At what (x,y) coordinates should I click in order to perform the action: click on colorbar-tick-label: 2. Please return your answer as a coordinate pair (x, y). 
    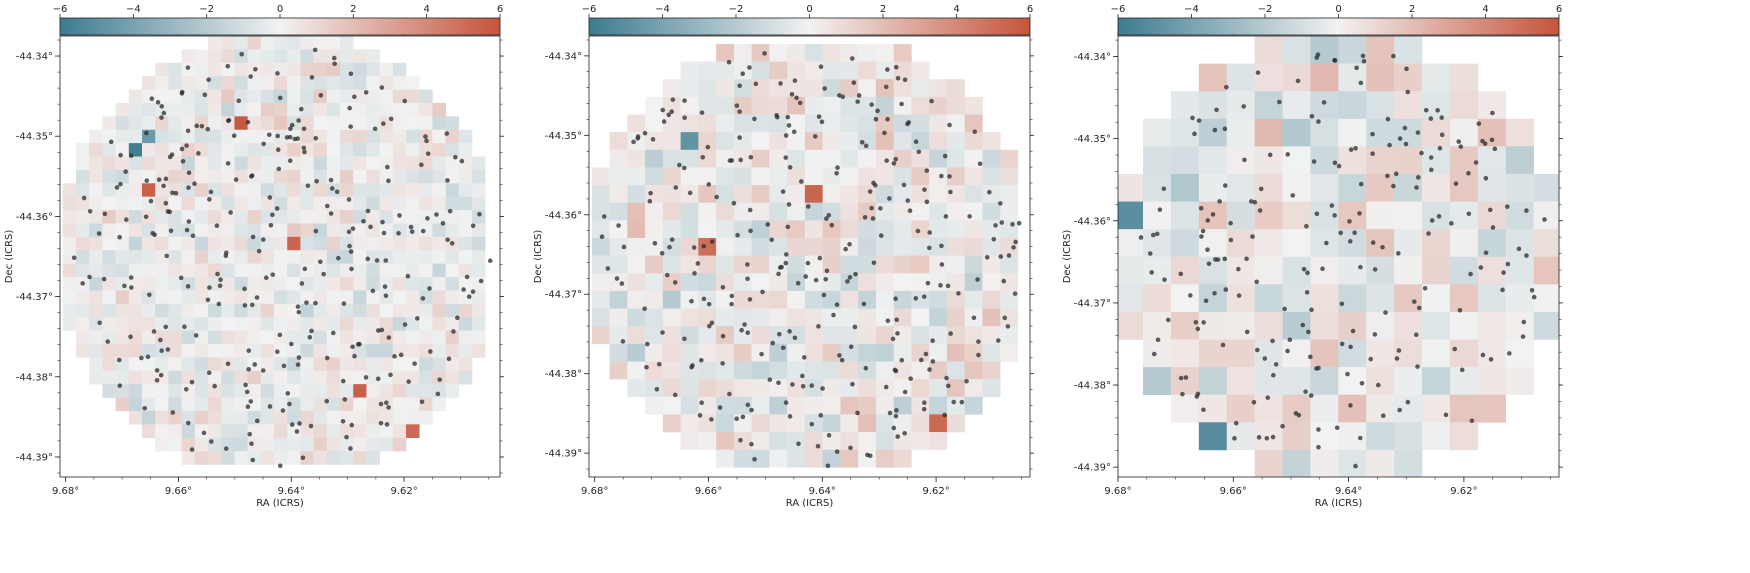
    Looking at the image, I should click on (883, 9).